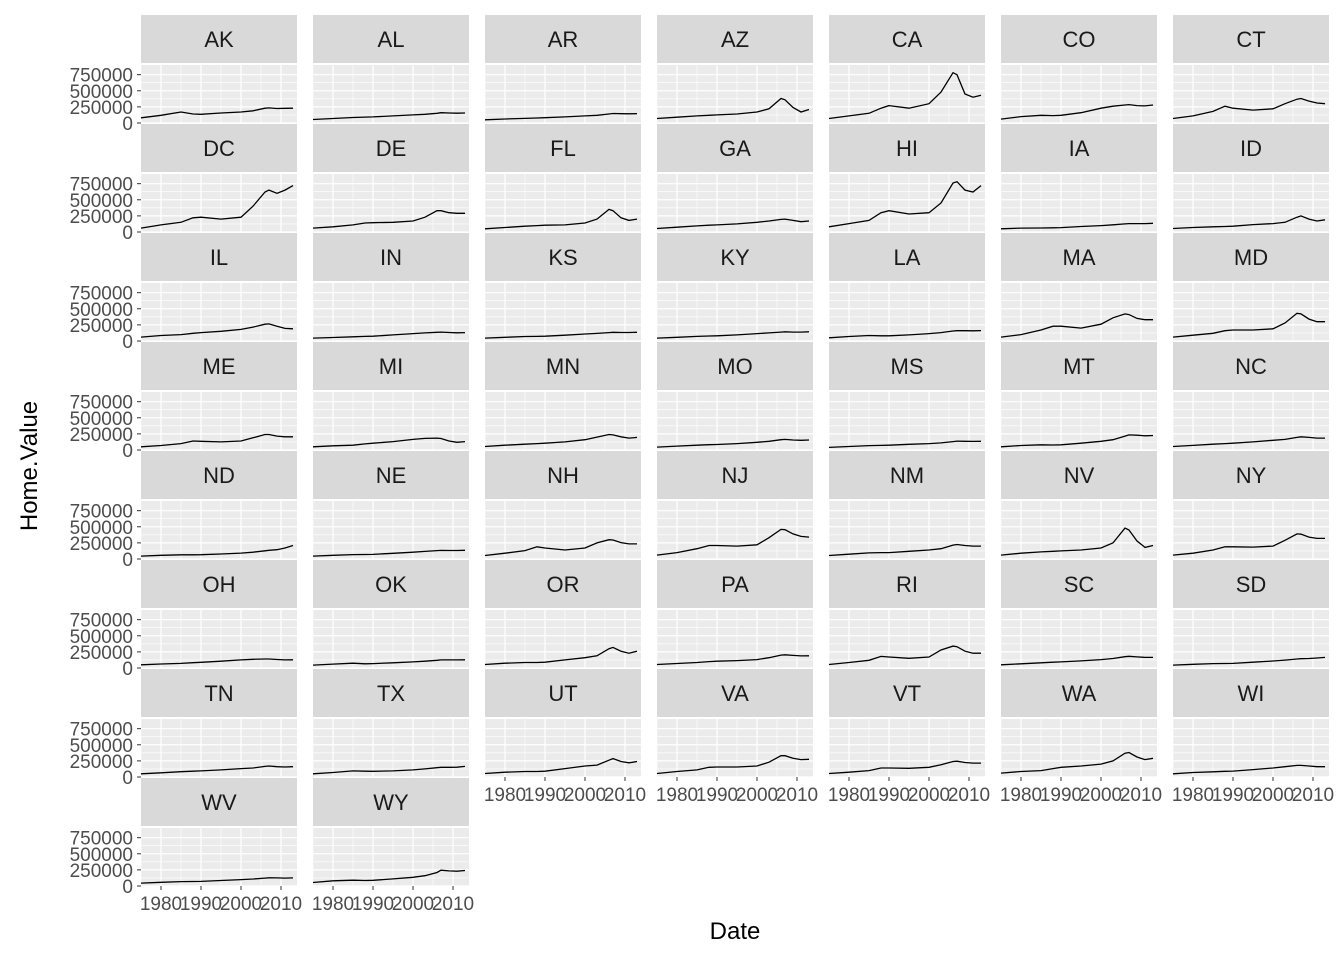 The width and height of the screenshot is (1344, 965). What do you see at coordinates (561, 219) in the screenshot?
I see `series-line-fl` at bounding box center [561, 219].